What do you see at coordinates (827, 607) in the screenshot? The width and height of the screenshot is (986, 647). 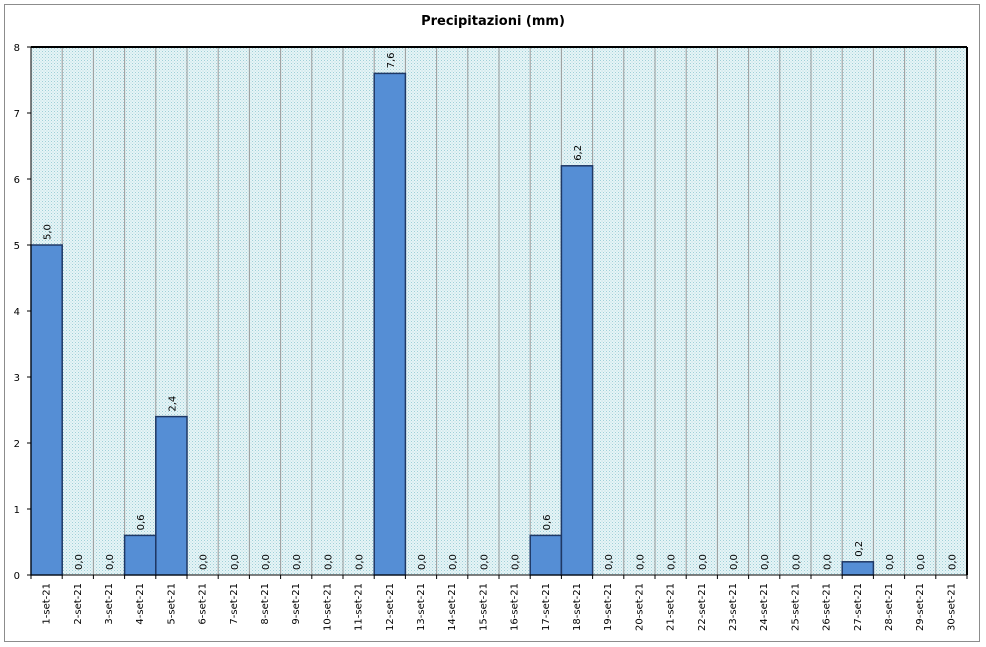 I see `x-tick-label: 26-set-21` at bounding box center [827, 607].